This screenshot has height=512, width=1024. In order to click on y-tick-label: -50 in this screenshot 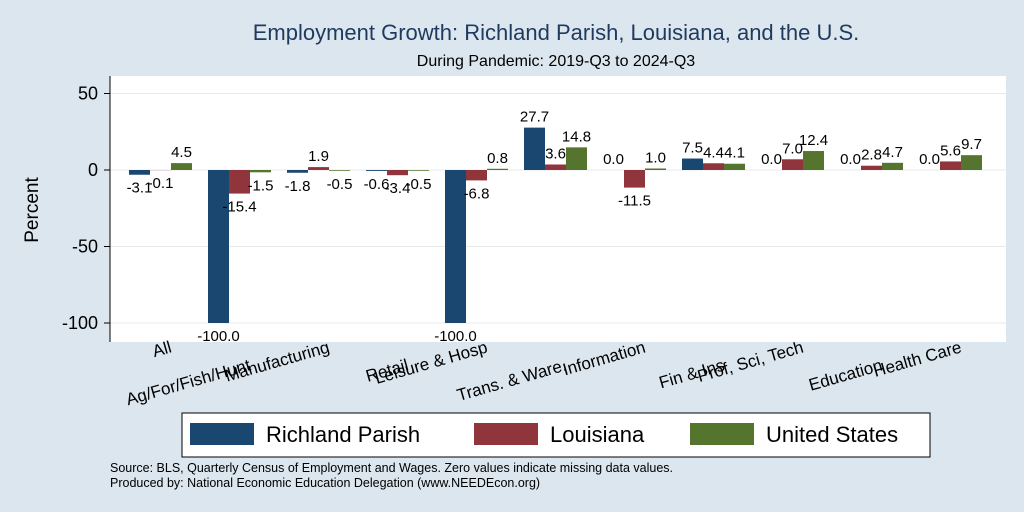, I will do `click(85, 247)`.